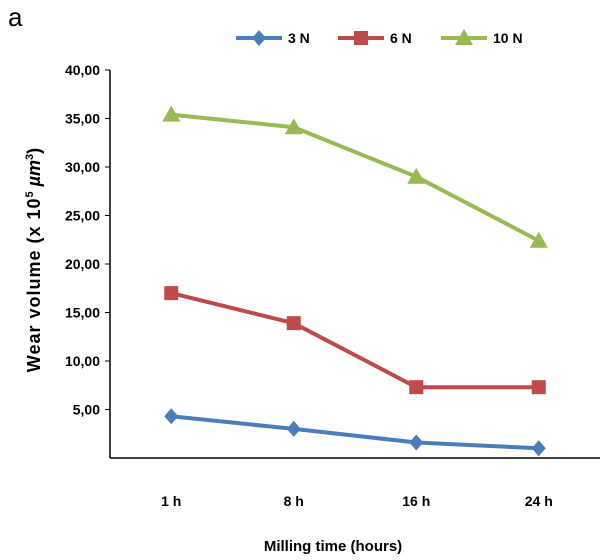 Image resolution: width=614 pixels, height=560 pixels. I want to click on series-6n, so click(355, 340).